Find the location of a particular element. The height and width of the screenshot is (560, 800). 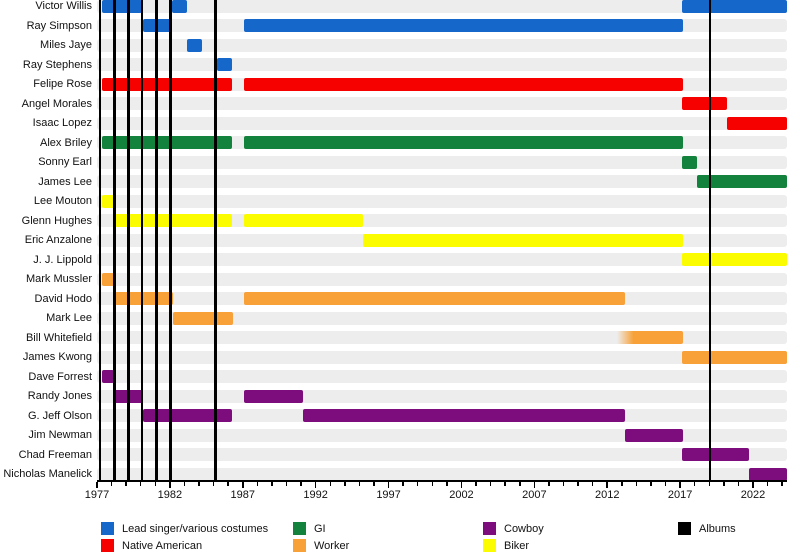

member-label: Glenn Hughes is located at coordinates (56, 220).